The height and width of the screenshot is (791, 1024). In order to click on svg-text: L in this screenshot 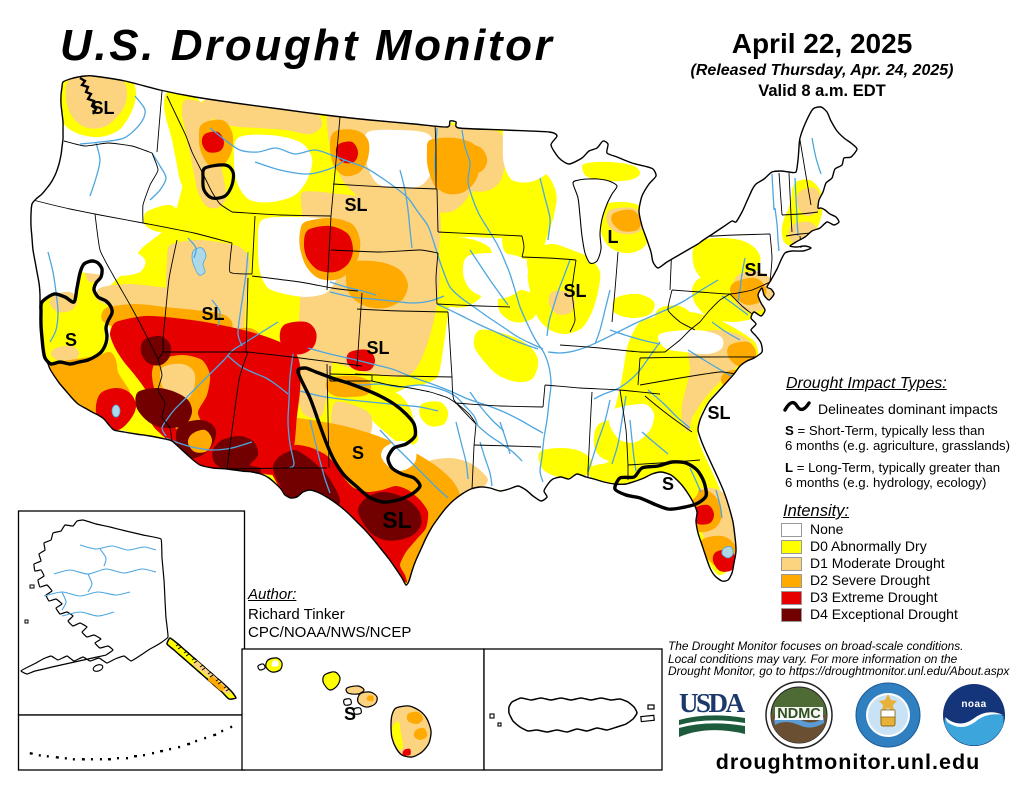, I will do `click(613, 237)`.